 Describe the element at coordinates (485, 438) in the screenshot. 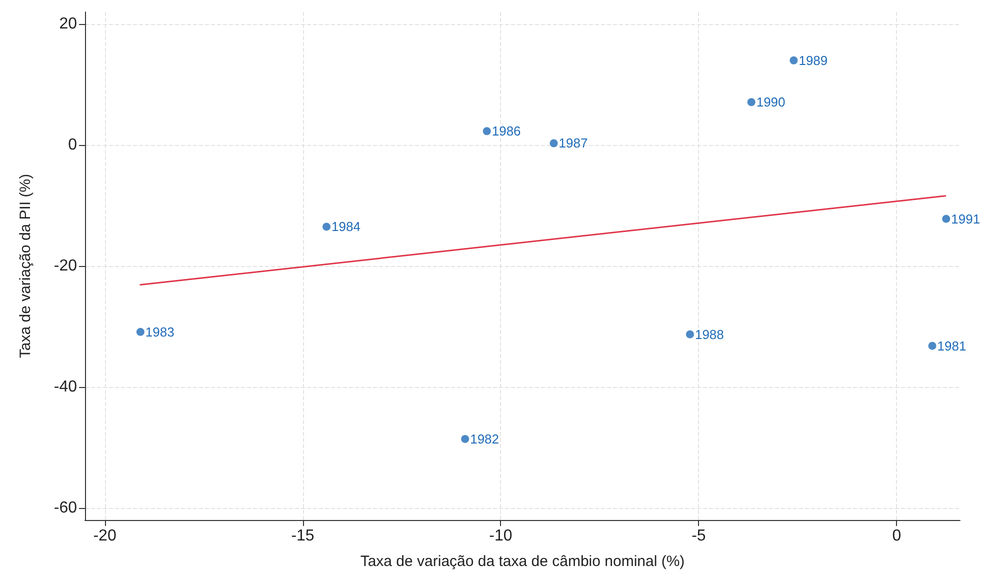

I see `annotation: 1982` at that location.